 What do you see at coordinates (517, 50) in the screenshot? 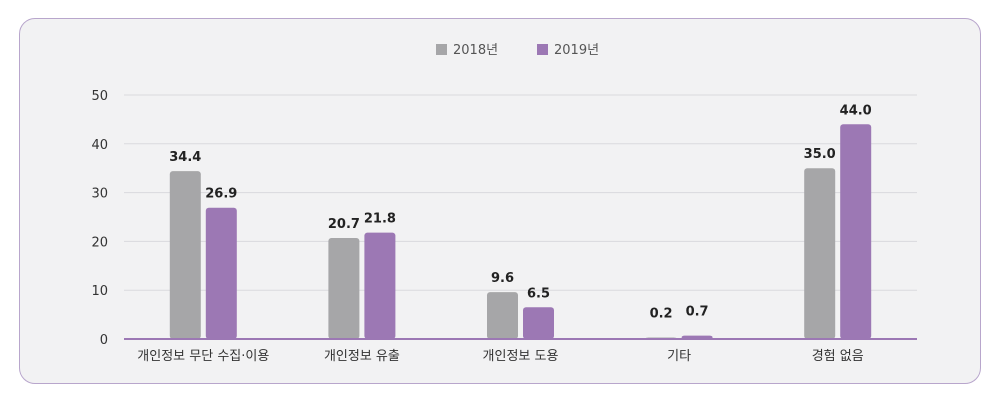
I see `legend: 2018년 2019년` at bounding box center [517, 50].